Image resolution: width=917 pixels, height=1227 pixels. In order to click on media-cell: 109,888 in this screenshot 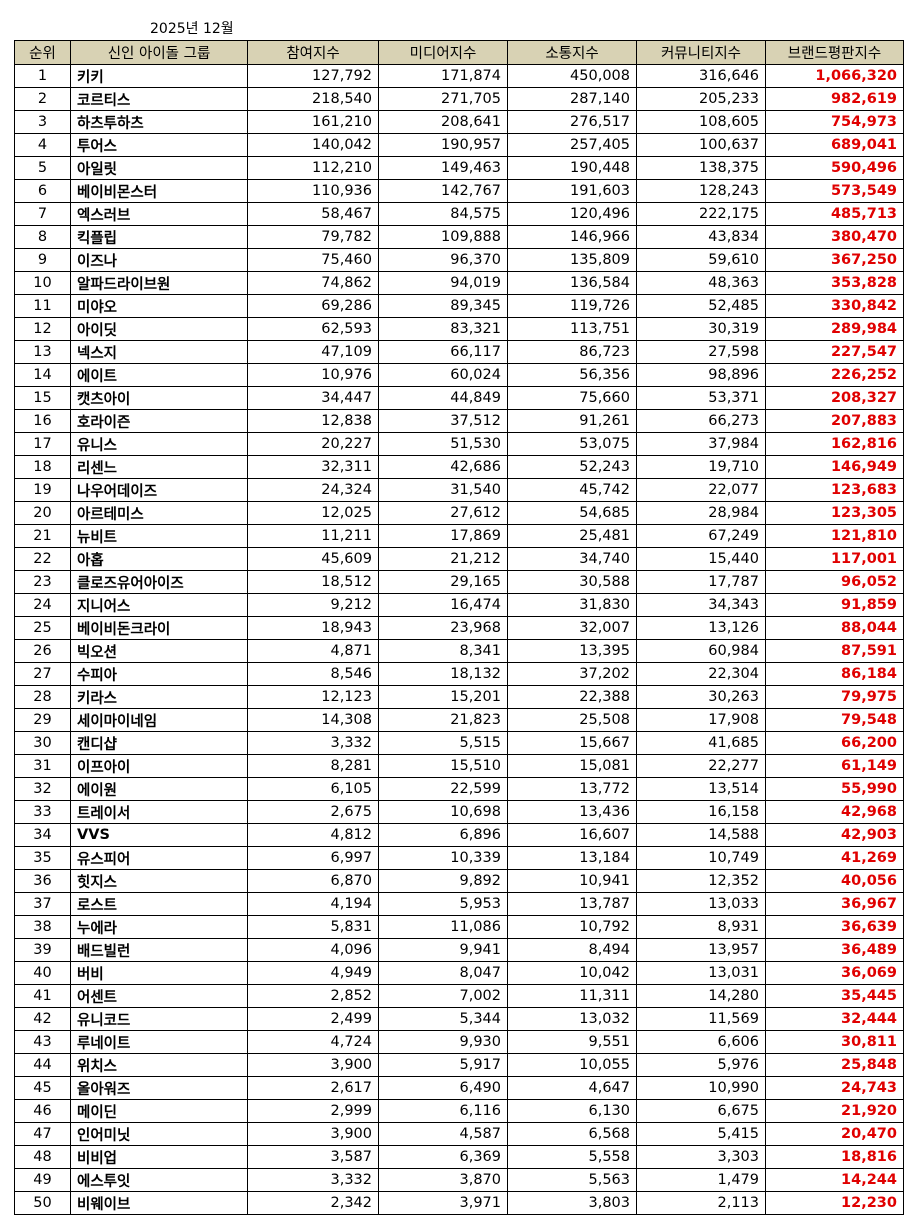, I will do `click(443, 237)`.